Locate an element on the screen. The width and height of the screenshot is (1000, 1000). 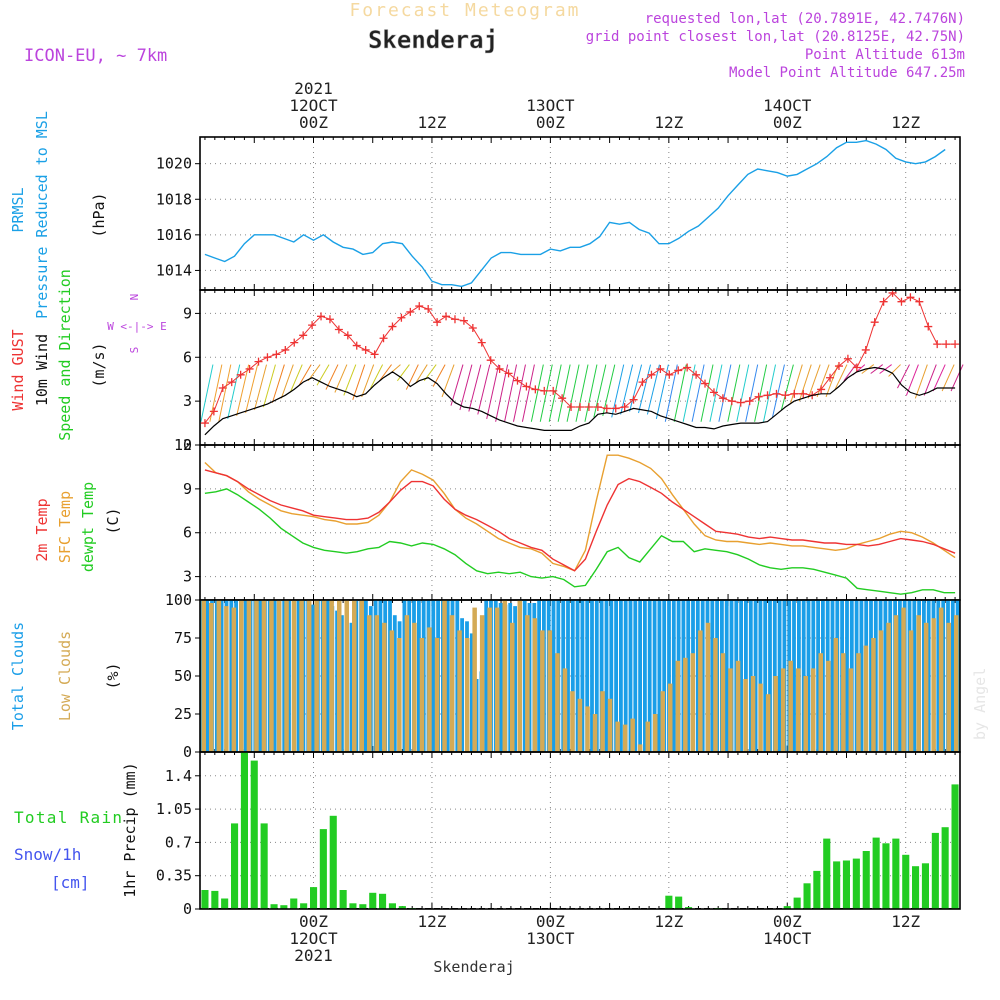
requested-coords: requested lon,lat (20.7891E, 42.7476N) is located at coordinates (805, 19).